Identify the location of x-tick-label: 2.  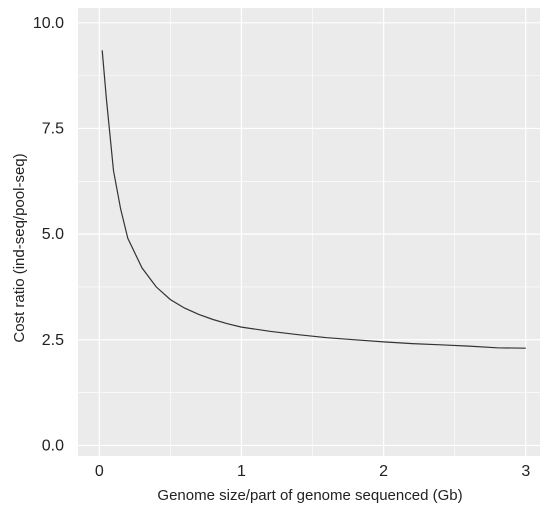
(383, 471).